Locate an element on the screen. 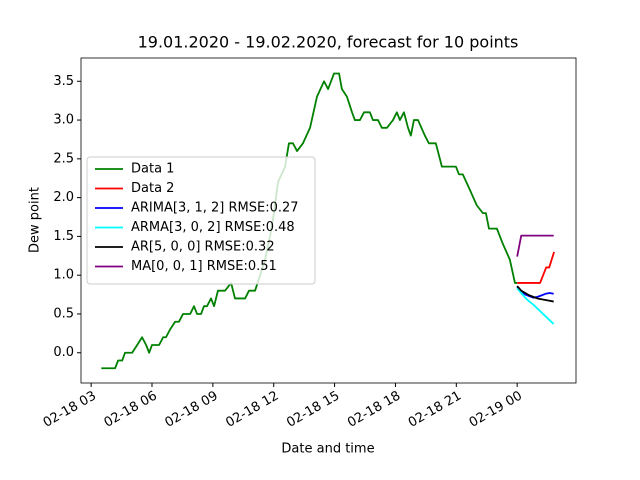 The width and height of the screenshot is (640, 480). y-tick-label: 0.5 is located at coordinates (63, 313).